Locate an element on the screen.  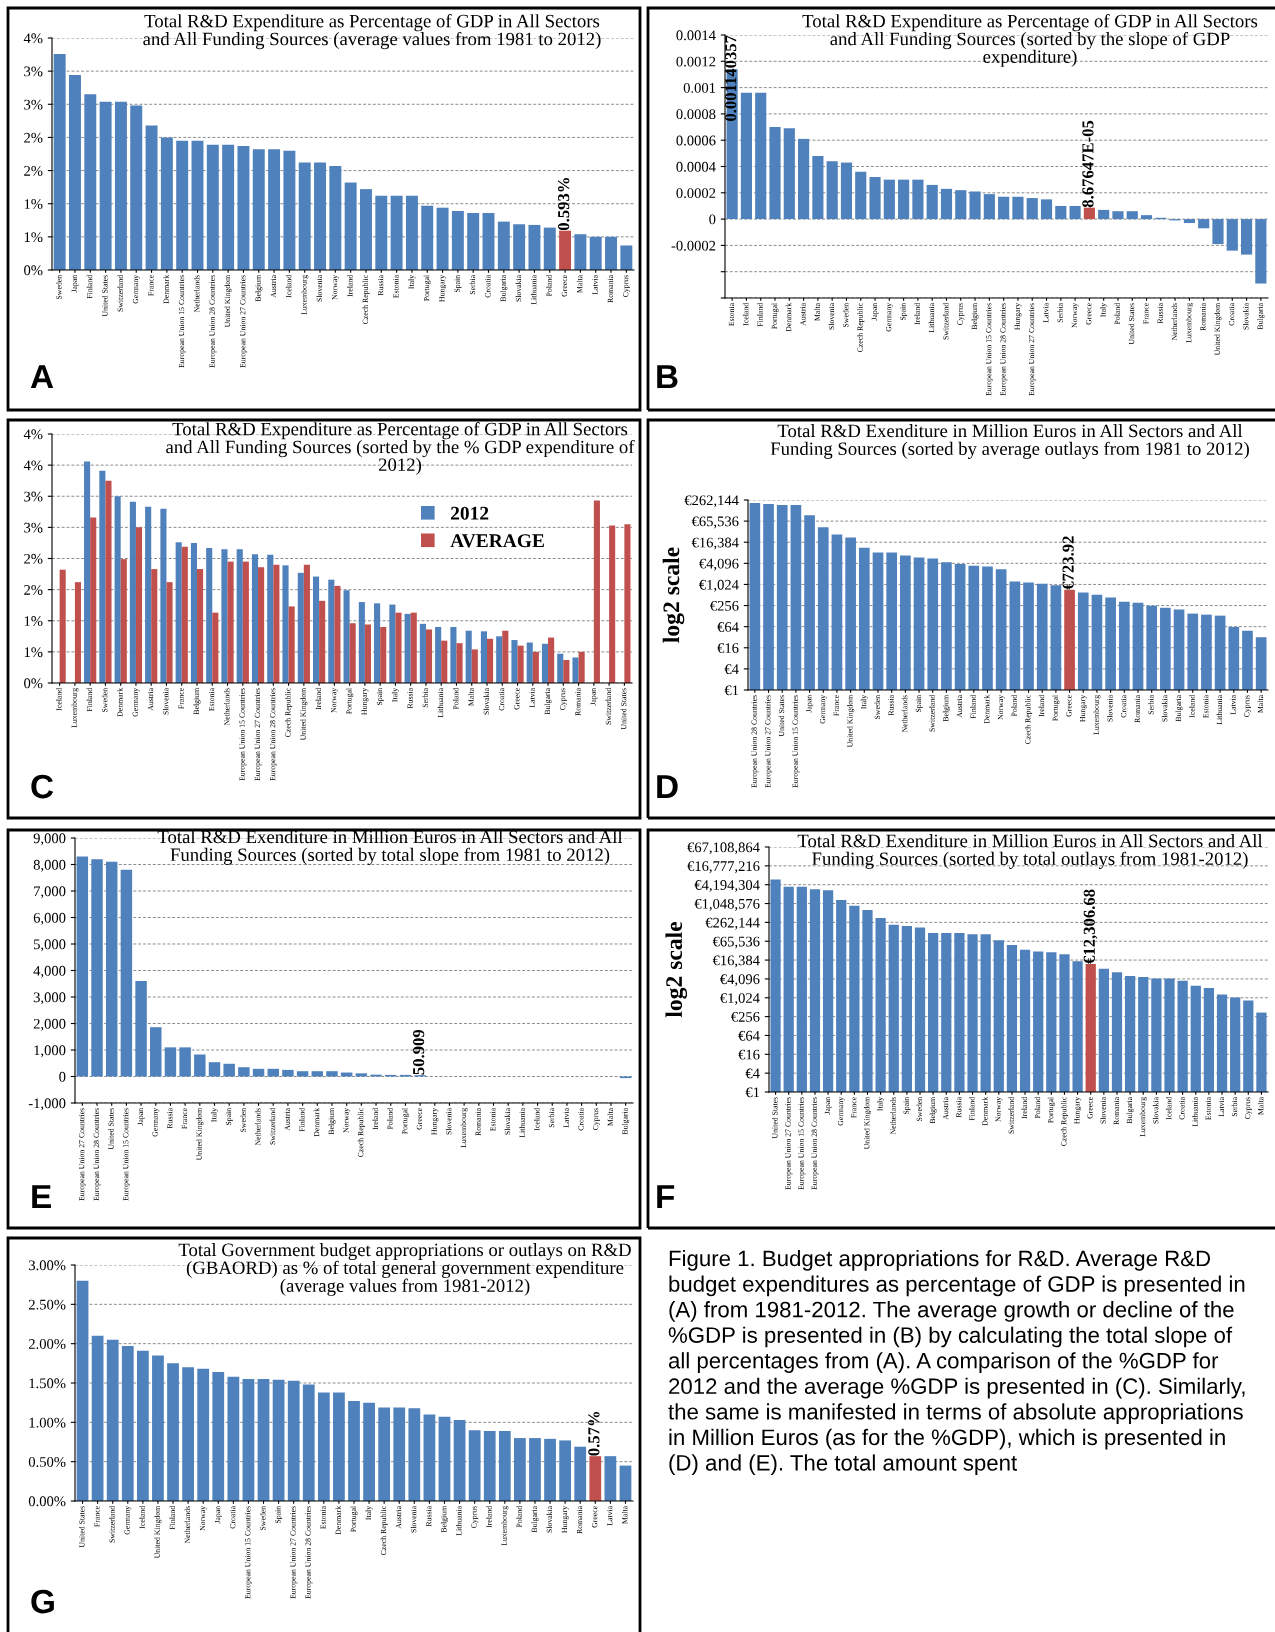
y-tick-label: 0.0004 is located at coordinates (696, 166).